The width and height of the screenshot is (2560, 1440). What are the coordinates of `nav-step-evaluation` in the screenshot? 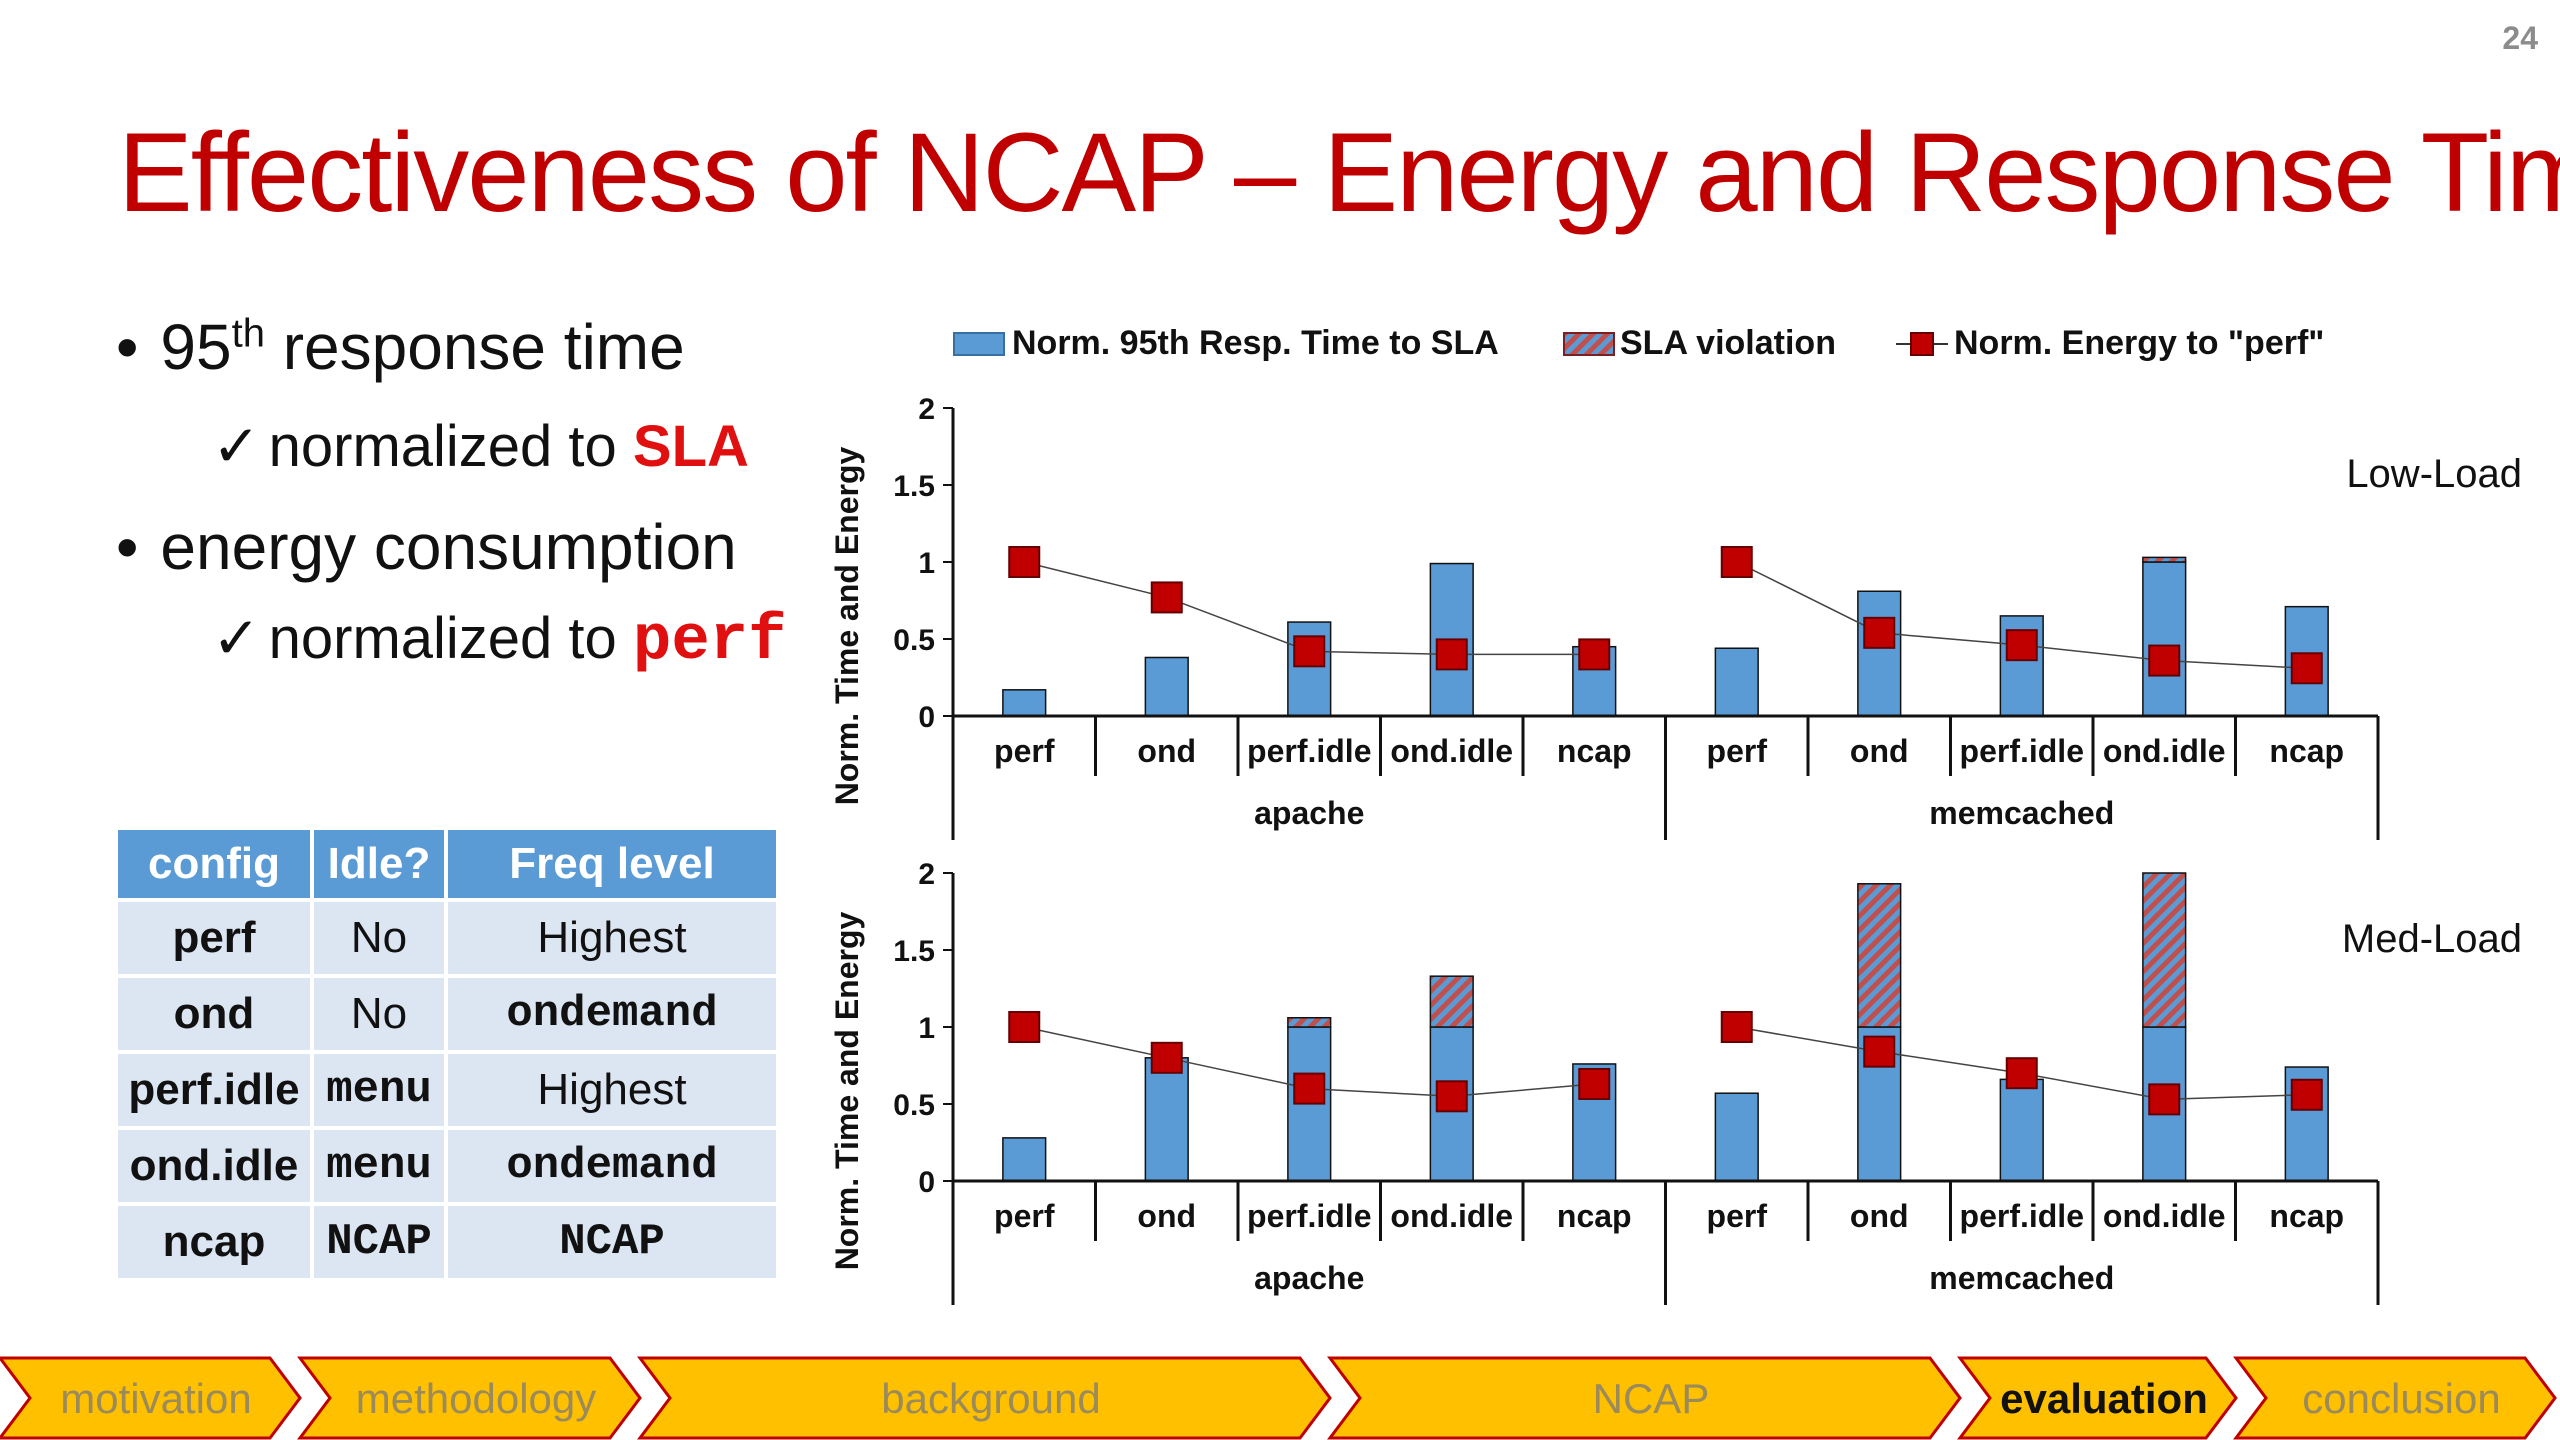 It's located at (2097, 1398).